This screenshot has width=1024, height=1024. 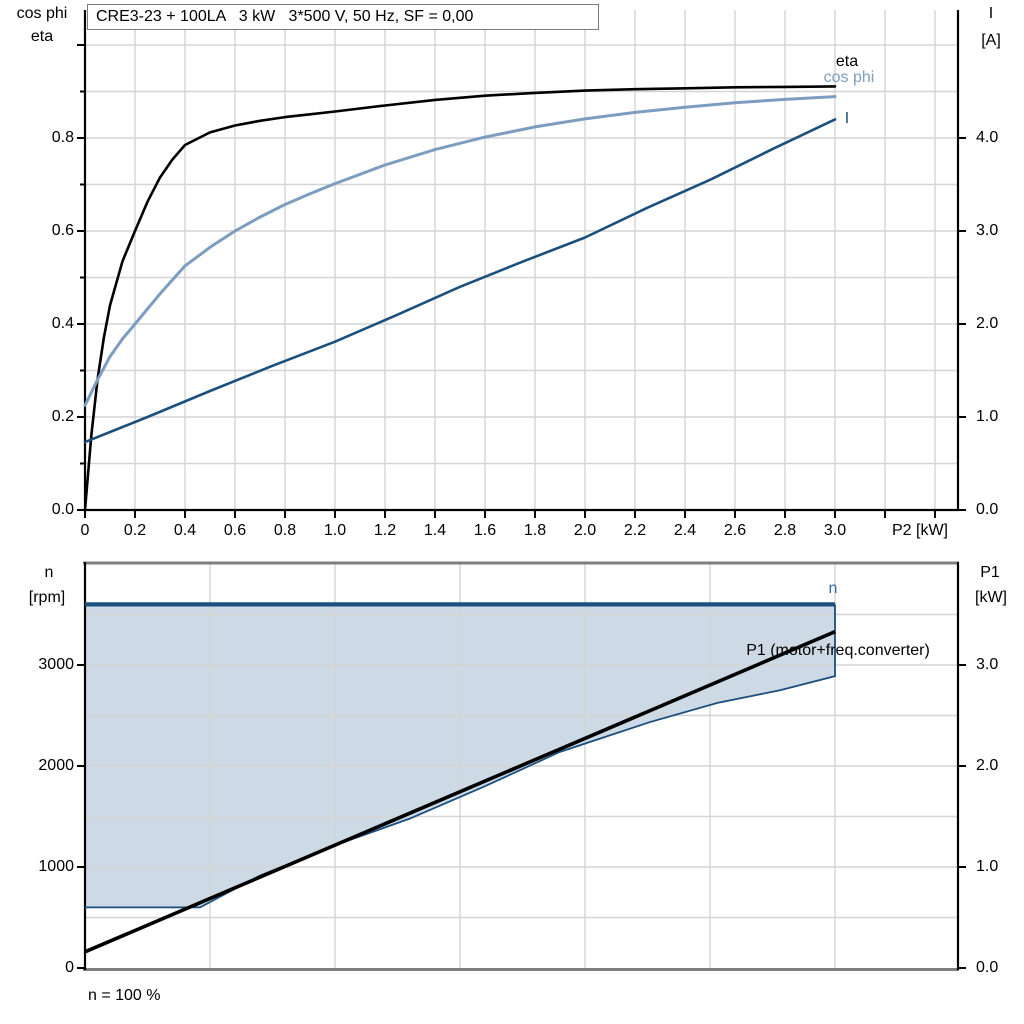 What do you see at coordinates (833, 588) in the screenshot?
I see `speed-curve-label: n` at bounding box center [833, 588].